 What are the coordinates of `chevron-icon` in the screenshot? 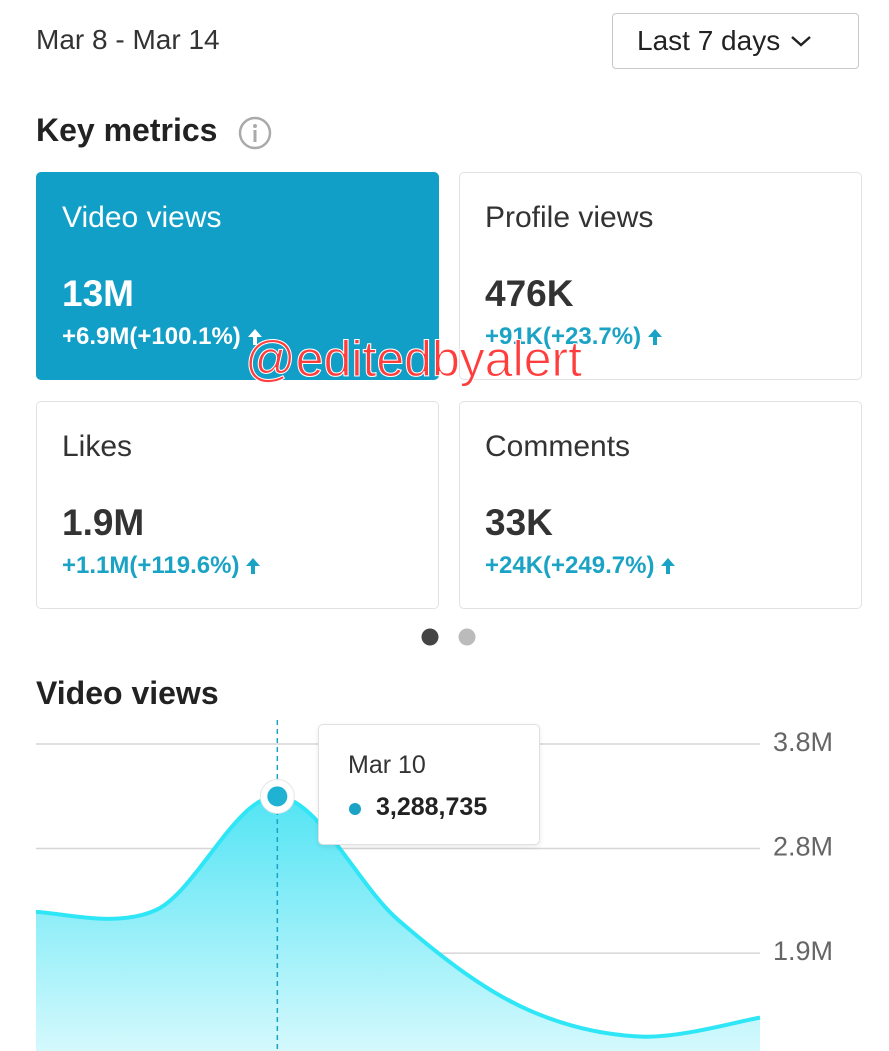 It's located at (801, 41).